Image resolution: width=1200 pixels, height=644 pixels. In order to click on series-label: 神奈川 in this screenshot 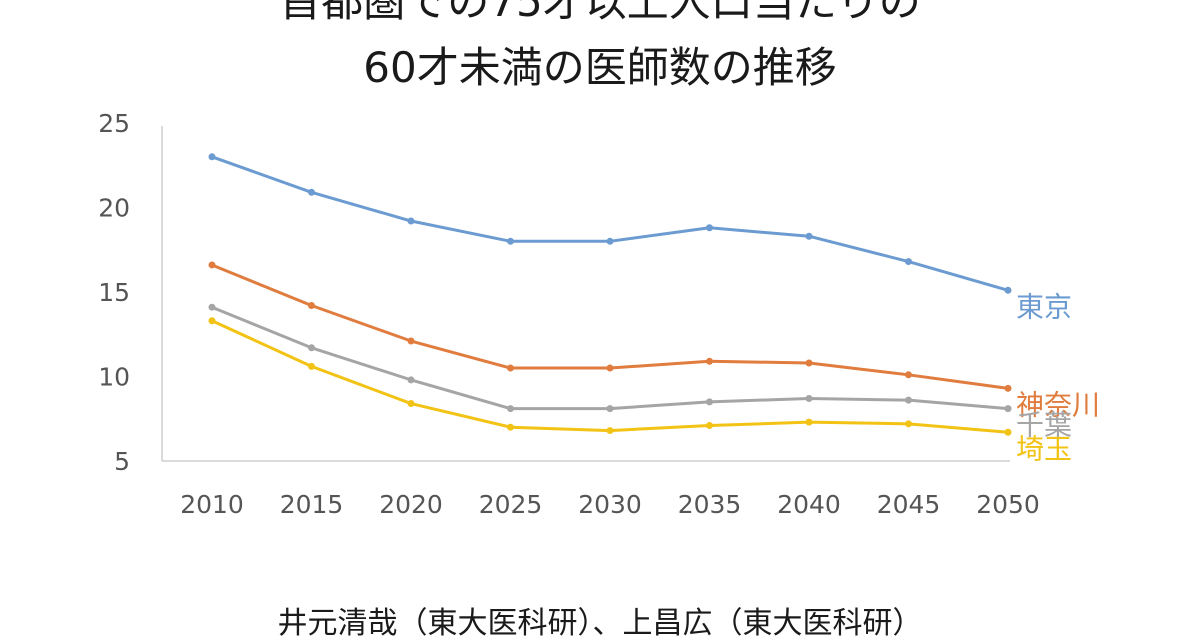, I will do `click(1058, 404)`.